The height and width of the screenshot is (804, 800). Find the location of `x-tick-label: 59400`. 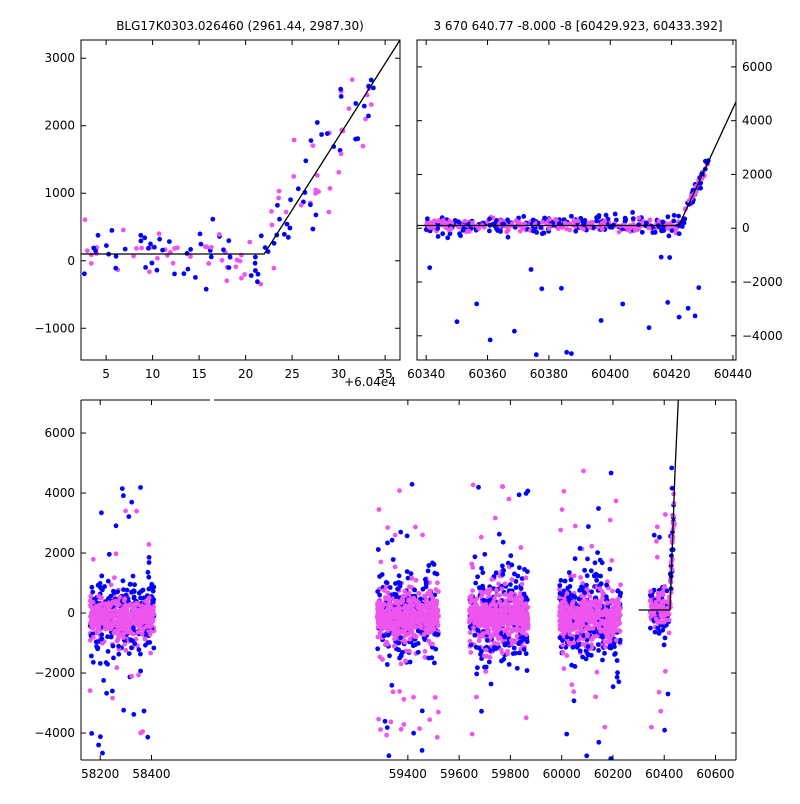

x-tick-label: 59400 is located at coordinates (408, 774).